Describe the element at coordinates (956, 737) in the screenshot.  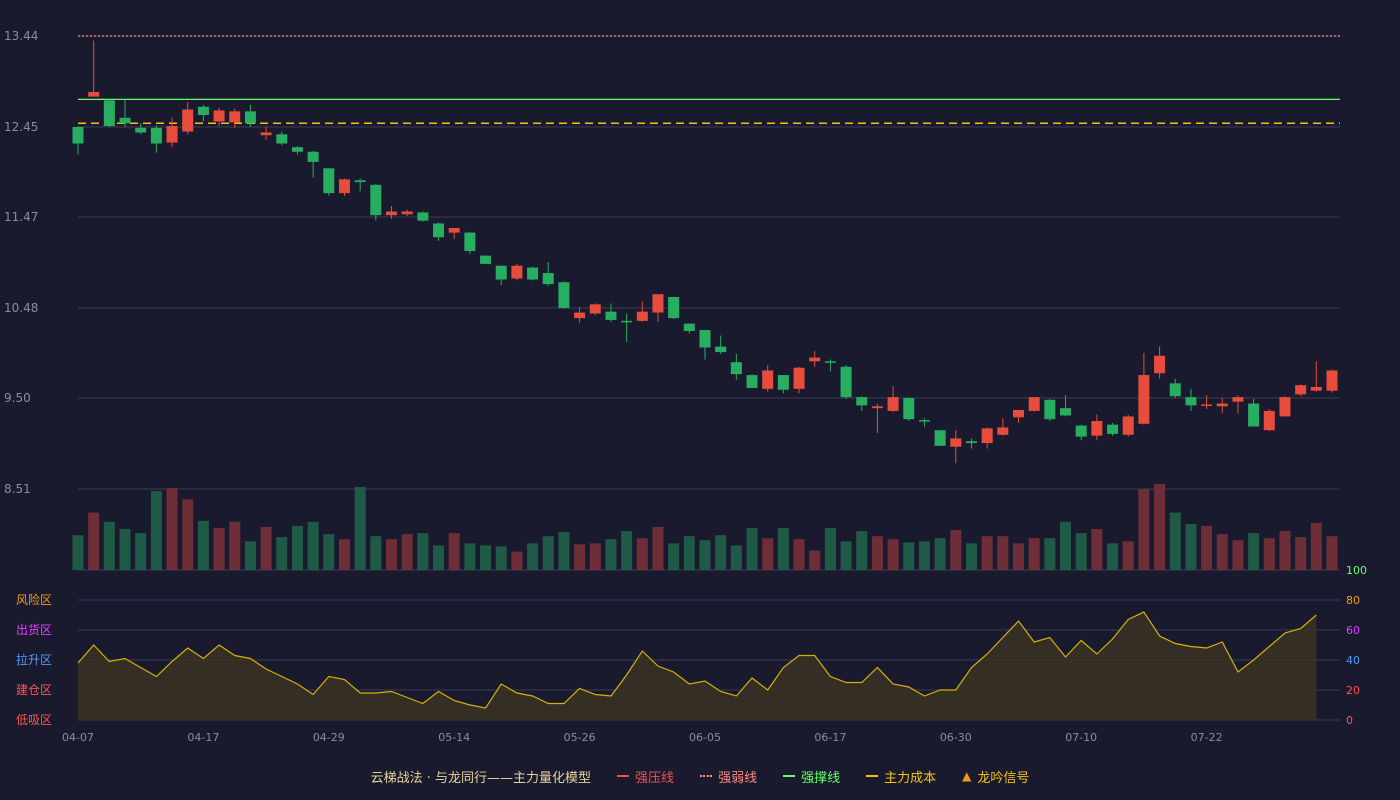
I see `date-tick-label: 06-30` at that location.